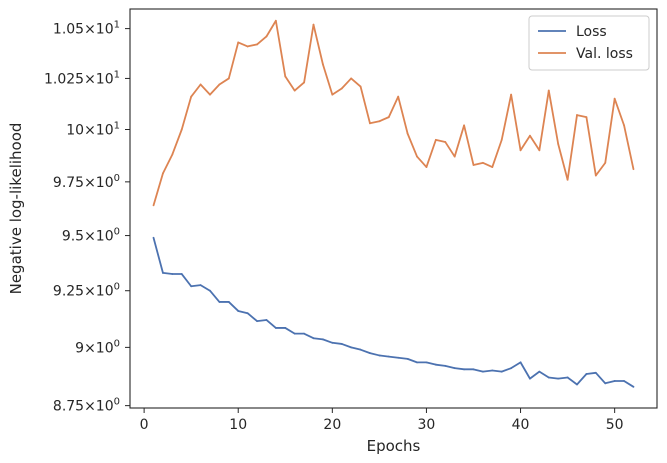 The height and width of the screenshot is (463, 667). I want to click on legend-label: Val. loss, so click(604, 54).